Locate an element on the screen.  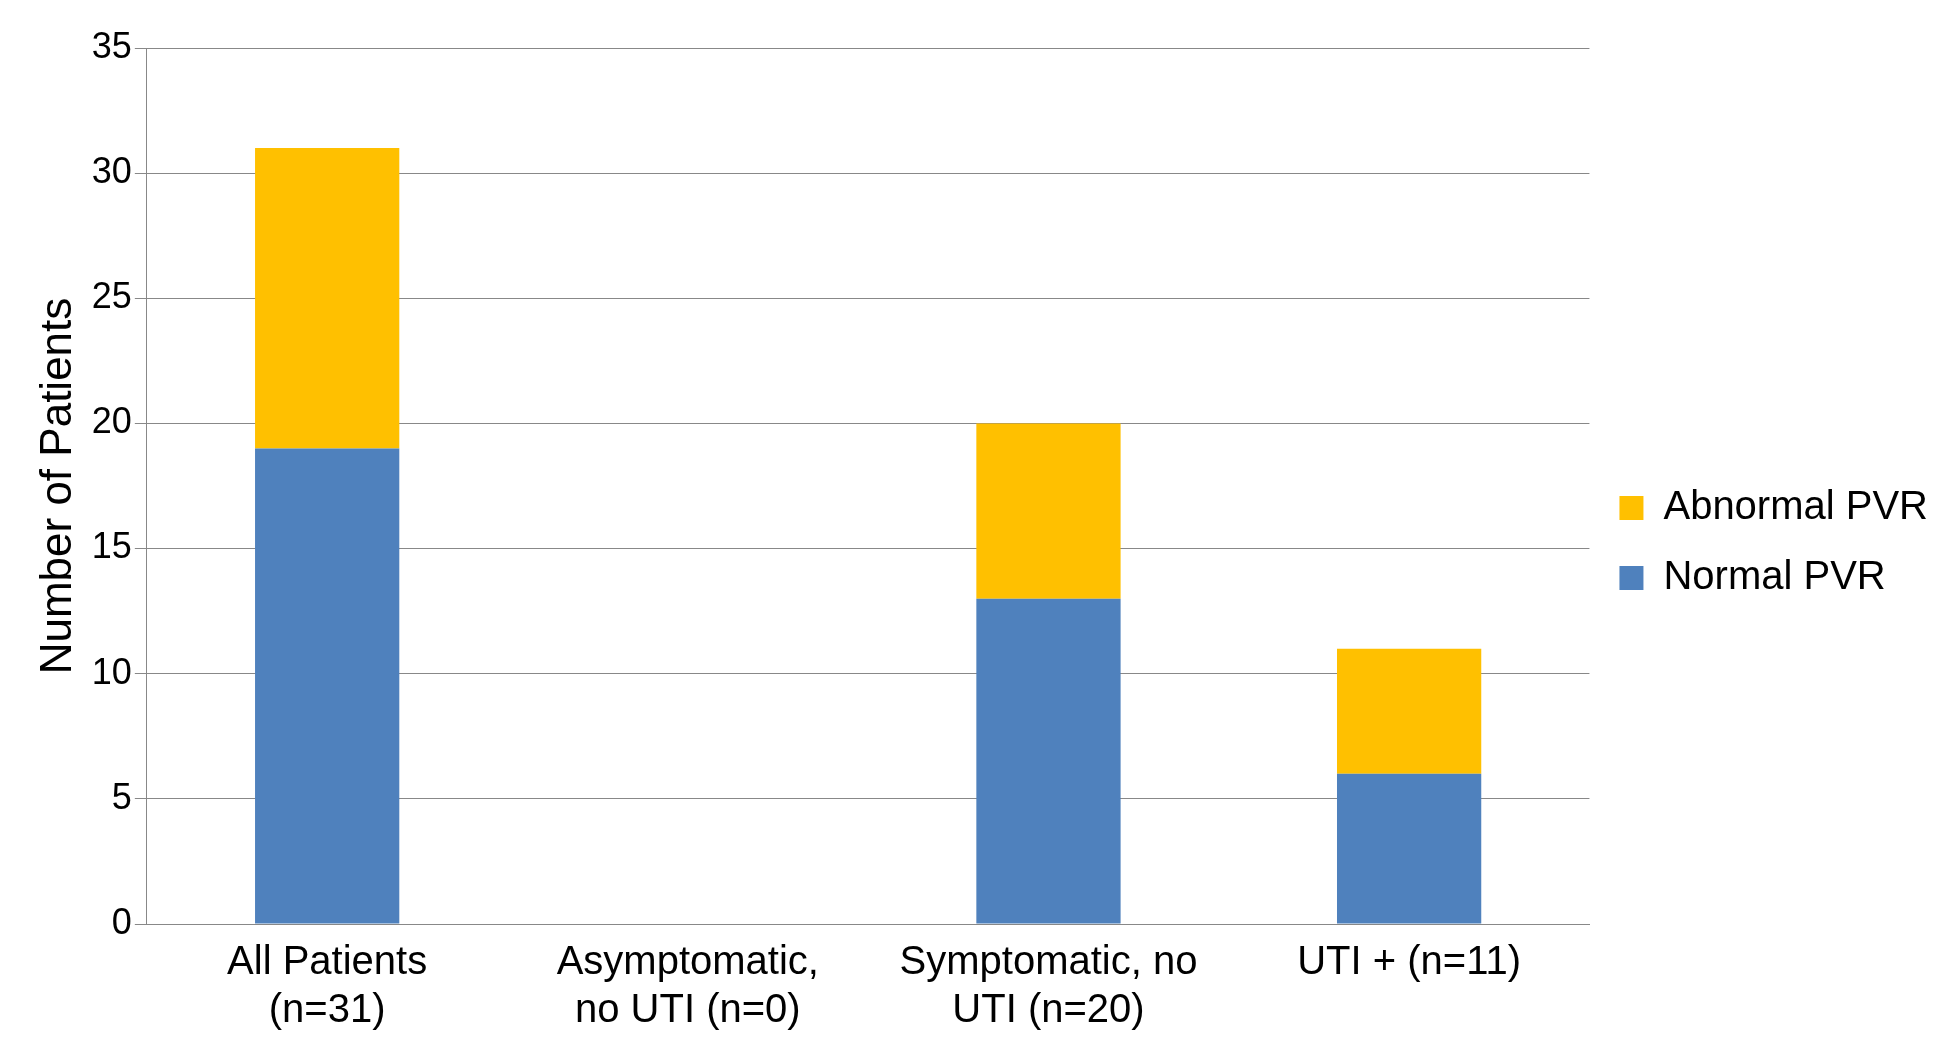
y-tick-label: 5 is located at coordinates (121, 796).